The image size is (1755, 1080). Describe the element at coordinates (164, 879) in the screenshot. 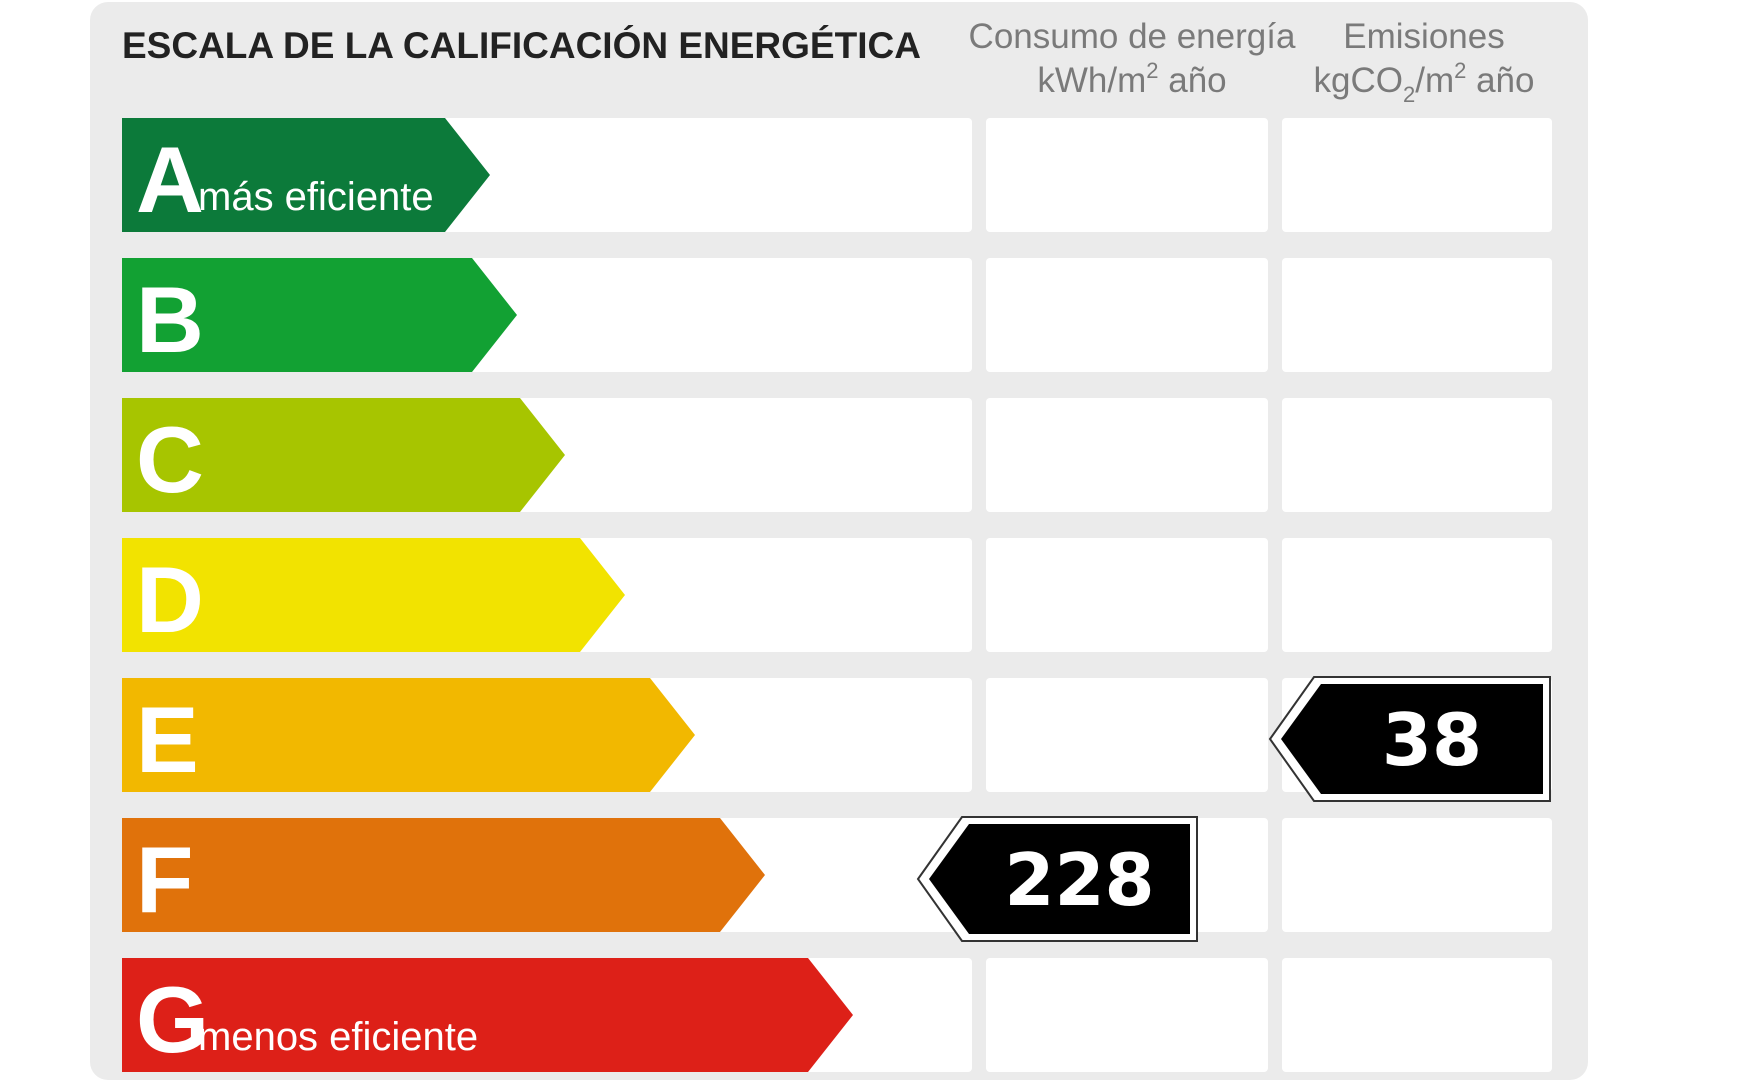

I see `band-letter-f: F` at that location.